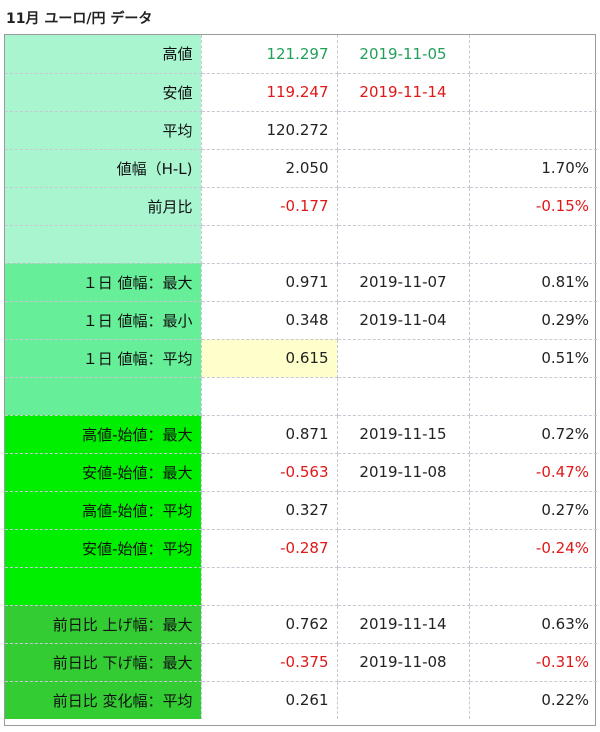 This screenshot has width=600, height=732. I want to click on value-cell: -0.287, so click(269, 548).